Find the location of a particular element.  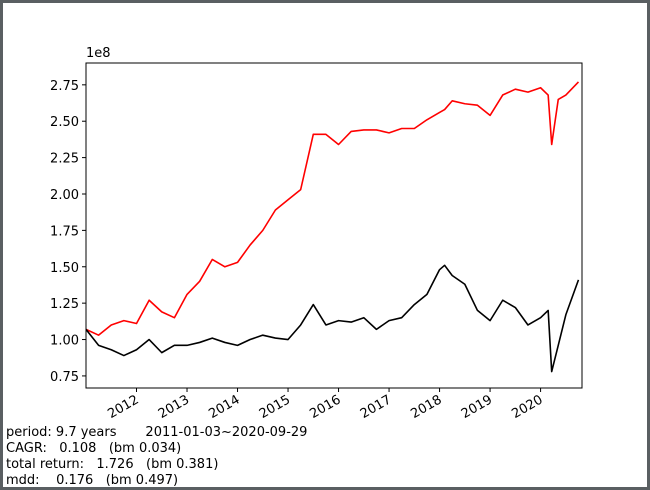

y-tick-label: 1.00 is located at coordinates (64, 341).